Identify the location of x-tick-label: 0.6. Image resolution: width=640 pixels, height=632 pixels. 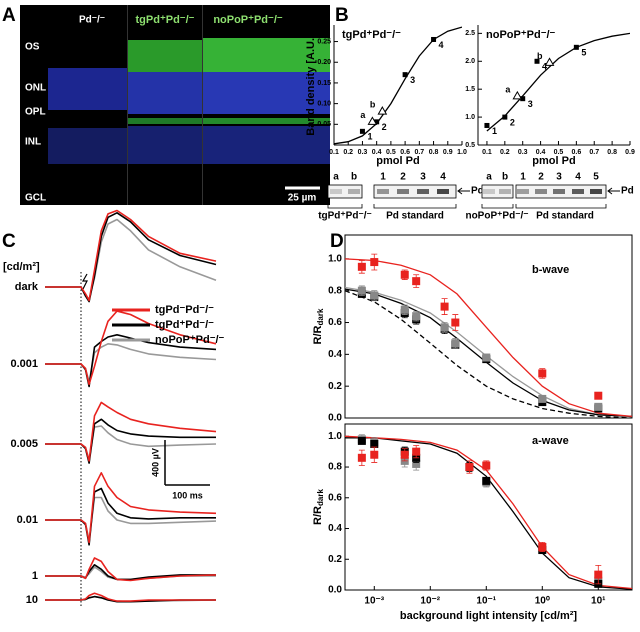
(405, 152).